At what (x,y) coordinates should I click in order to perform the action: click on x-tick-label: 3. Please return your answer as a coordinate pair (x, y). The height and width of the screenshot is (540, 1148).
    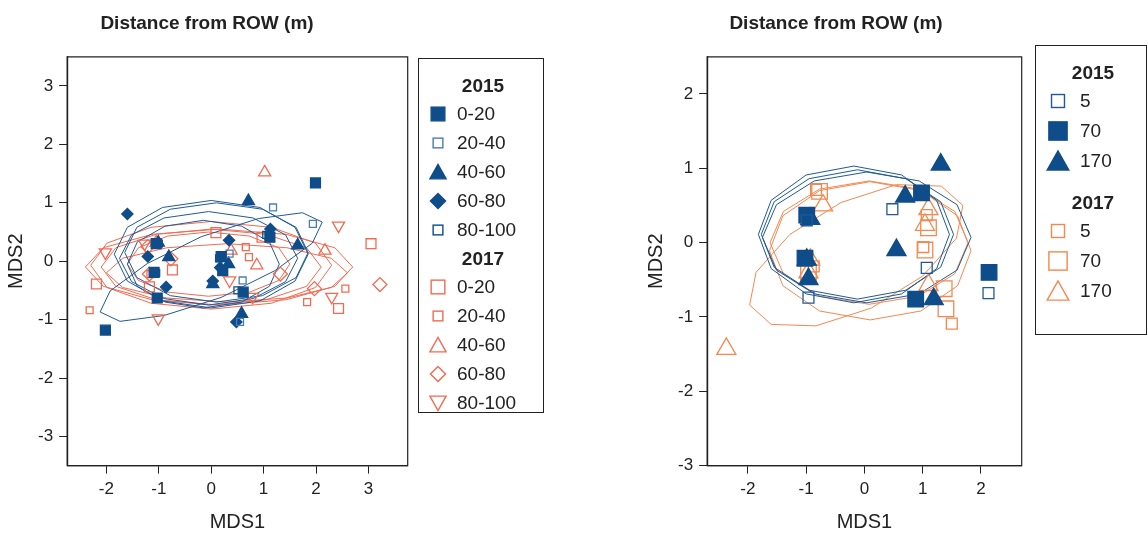
    Looking at the image, I should click on (368, 489).